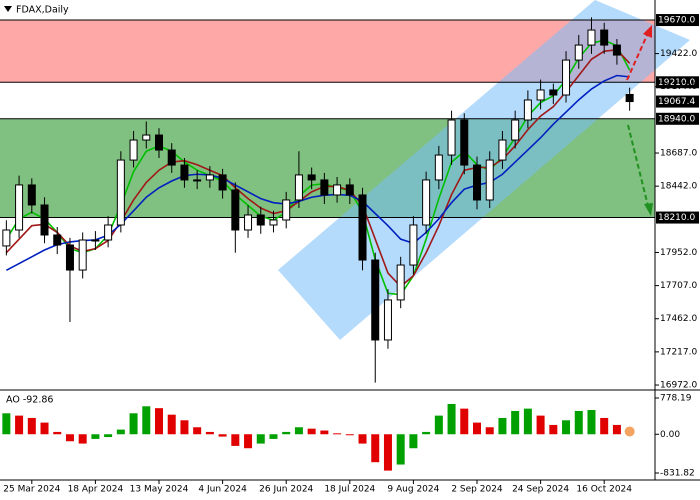 Image resolution: width=700 pixels, height=500 pixels. What do you see at coordinates (648, 209) in the screenshot?
I see `down-arrowhead` at bounding box center [648, 209].